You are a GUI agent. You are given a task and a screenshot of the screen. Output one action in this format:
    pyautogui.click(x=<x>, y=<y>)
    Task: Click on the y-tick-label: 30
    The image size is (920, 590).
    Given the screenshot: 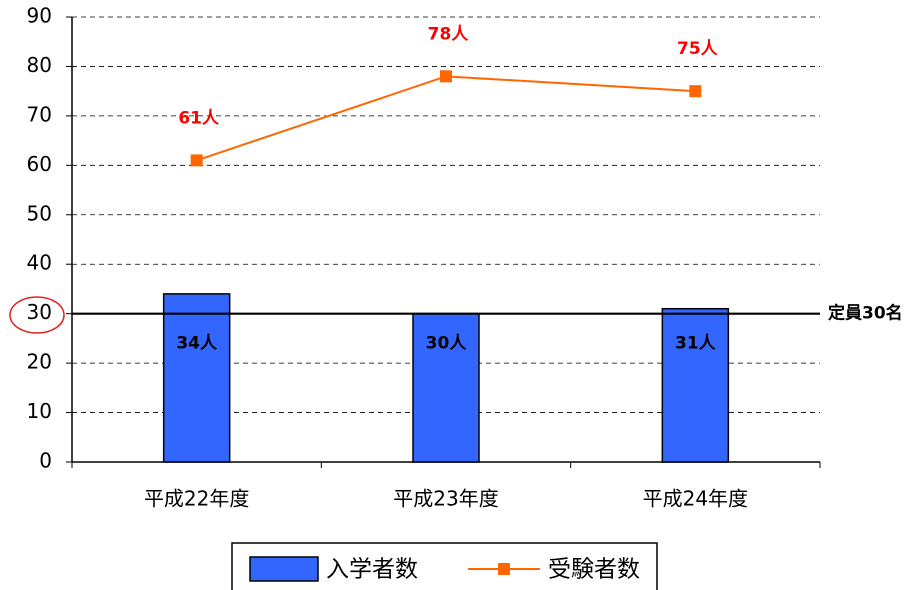 What is the action you would take?
    pyautogui.click(x=39, y=312)
    